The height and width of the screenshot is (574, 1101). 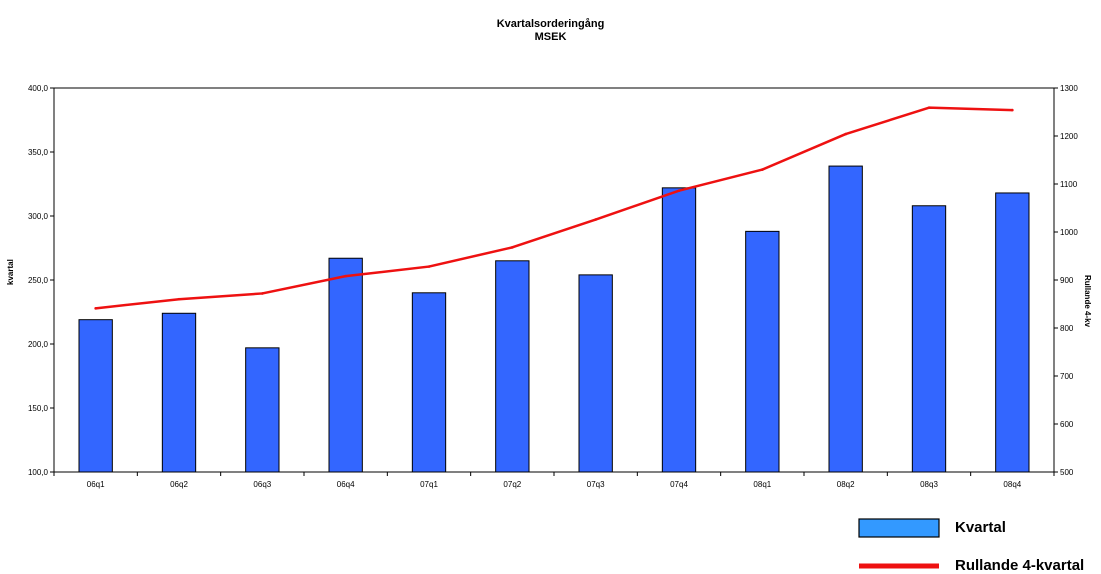 I want to click on y2-tick-label: 900, so click(x=1067, y=280).